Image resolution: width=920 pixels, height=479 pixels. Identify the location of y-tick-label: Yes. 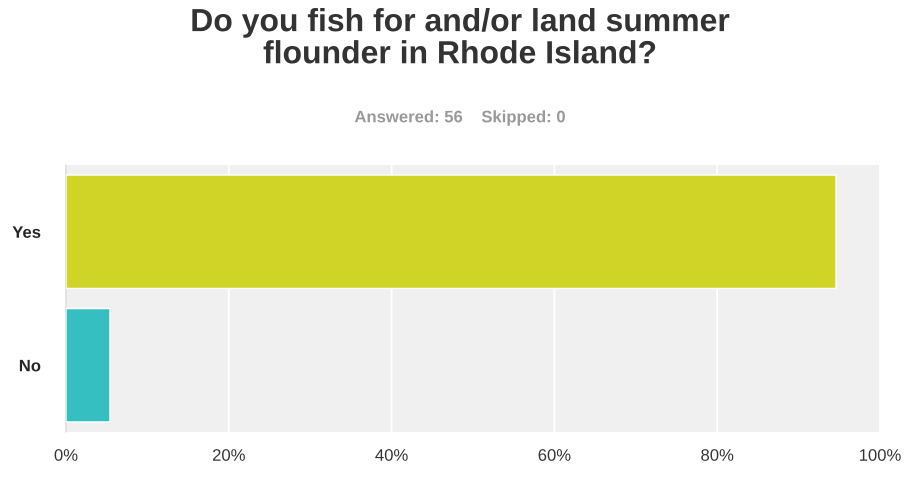
(26, 232).